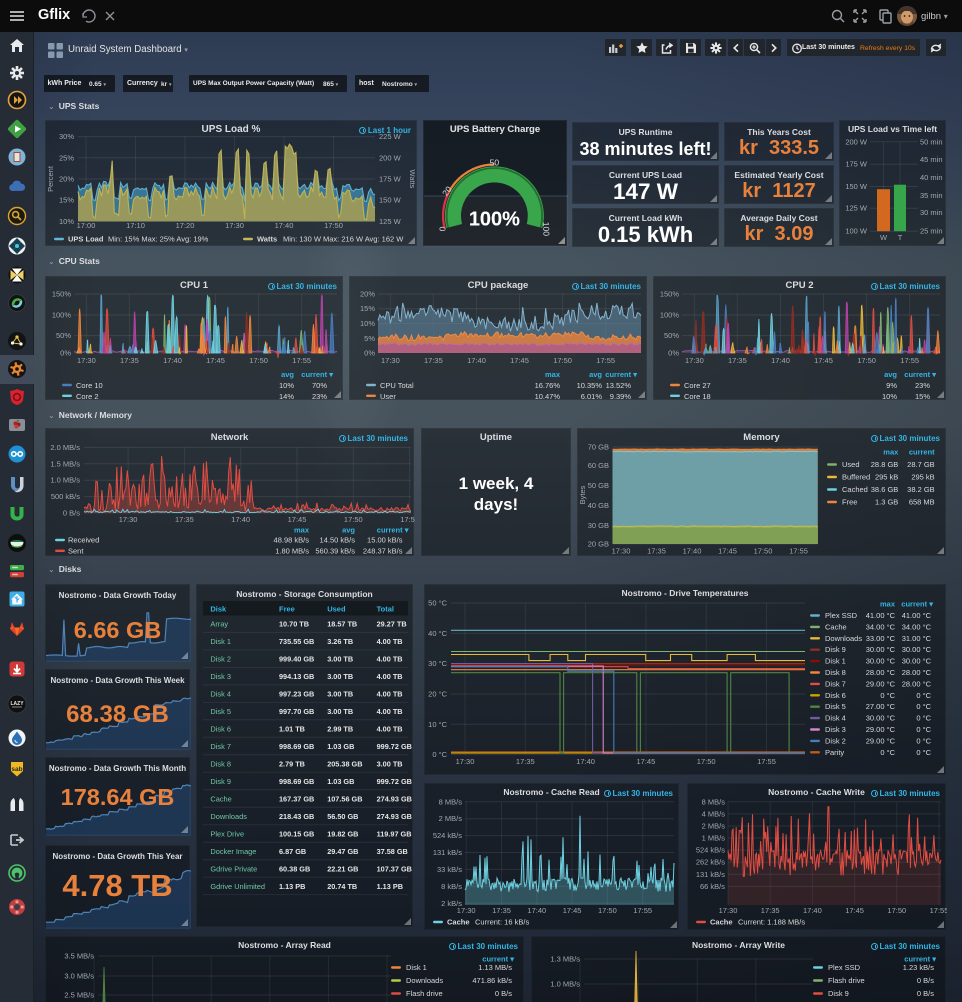 This screenshot has width=962, height=1002. What do you see at coordinates (925, 980) in the screenshot?
I see `svg-text: 0 B/s` at bounding box center [925, 980].